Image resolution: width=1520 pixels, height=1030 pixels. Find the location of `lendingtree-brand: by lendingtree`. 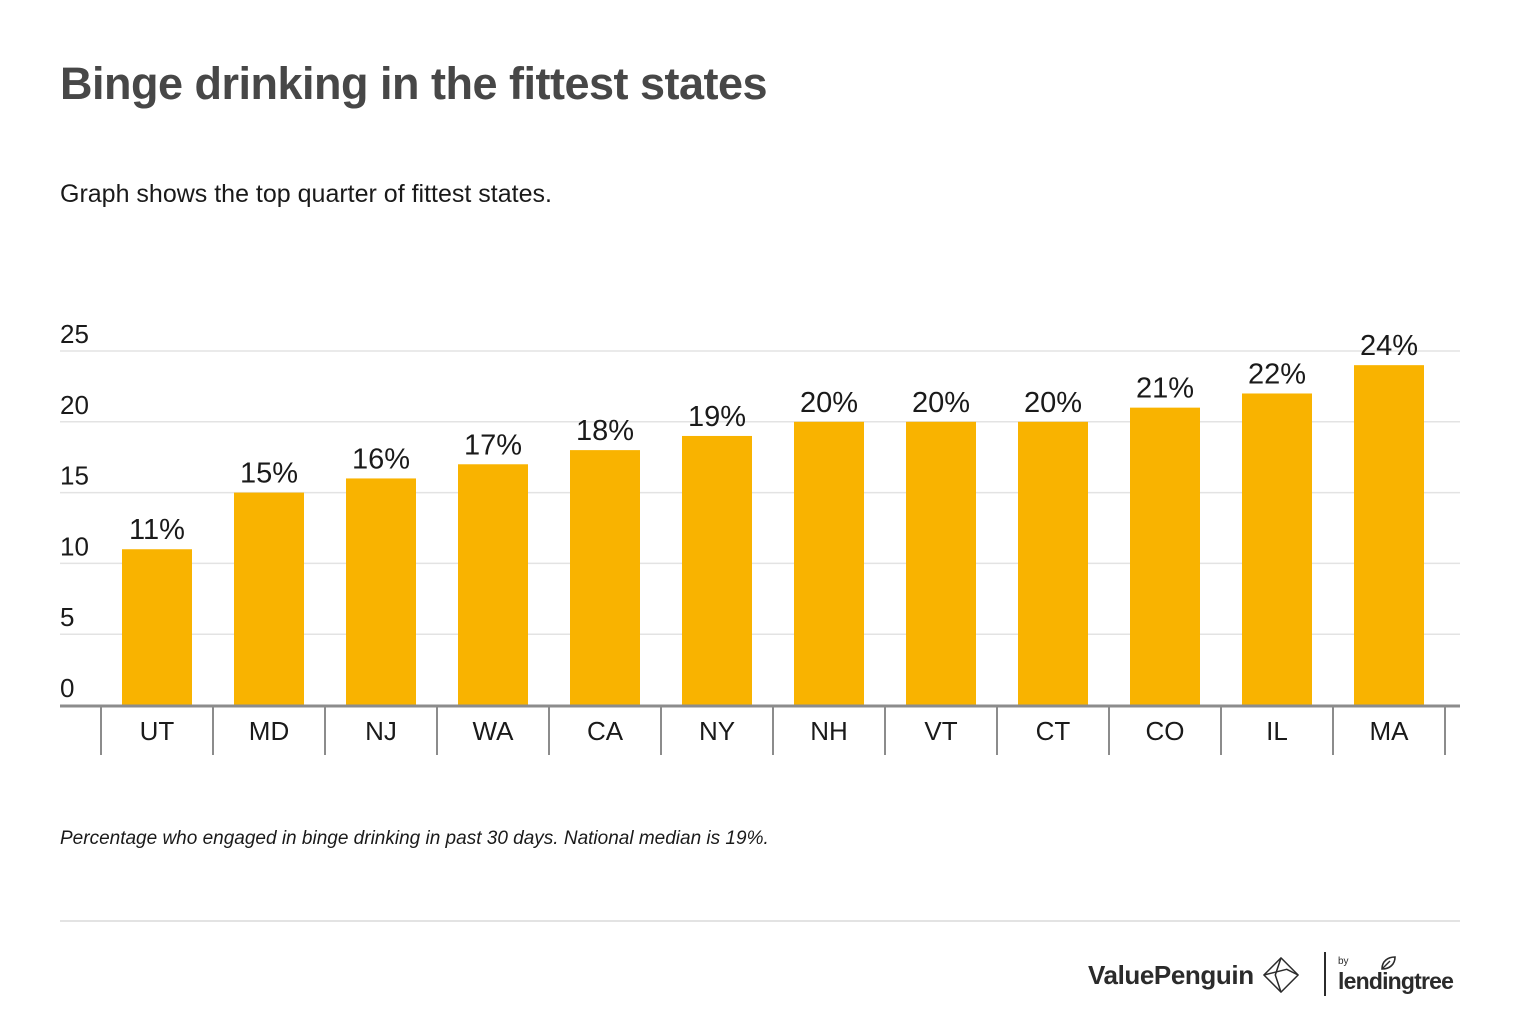

lendingtree-brand: by lendingtree is located at coordinates (1396, 975).